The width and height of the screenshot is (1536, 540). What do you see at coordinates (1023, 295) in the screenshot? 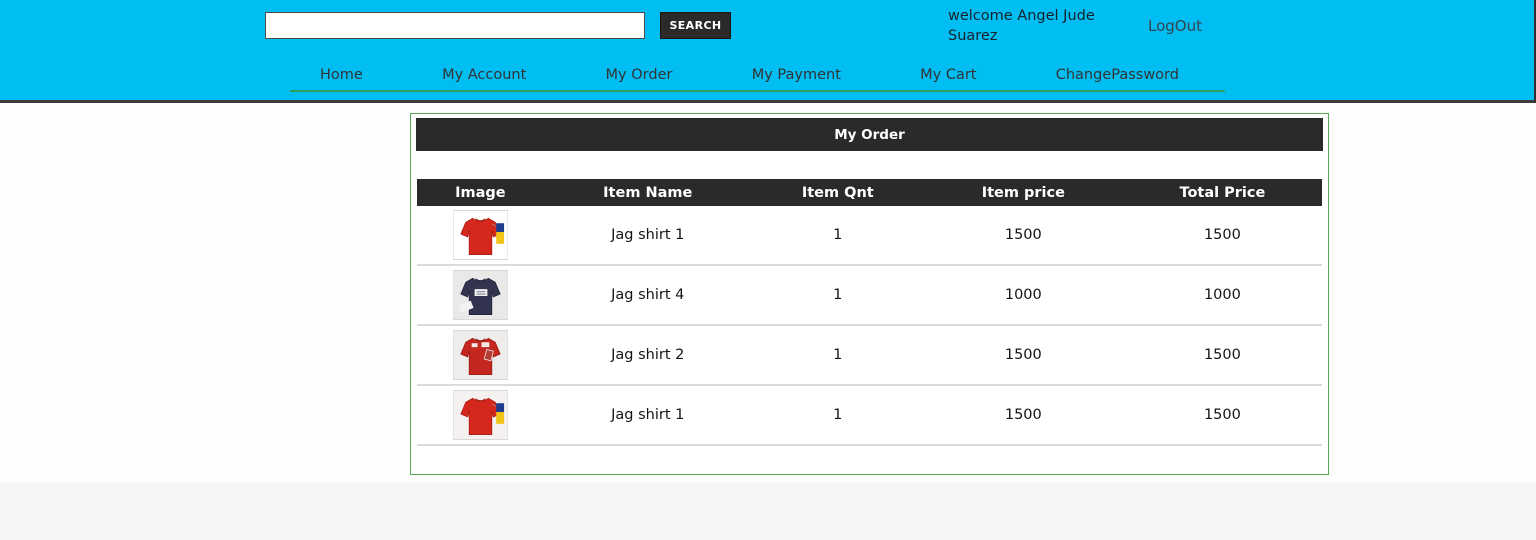
I see `item-price: 1000` at bounding box center [1023, 295].